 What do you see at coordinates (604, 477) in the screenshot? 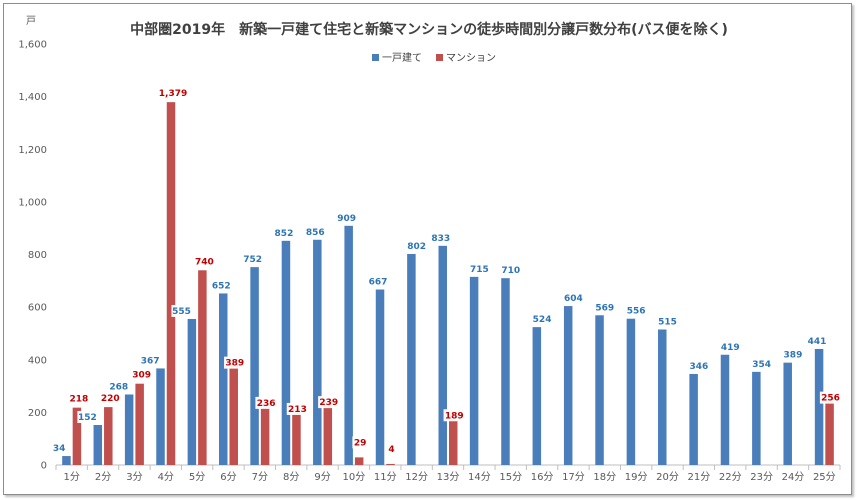
I see `x-tick-label: 18分` at bounding box center [604, 477].